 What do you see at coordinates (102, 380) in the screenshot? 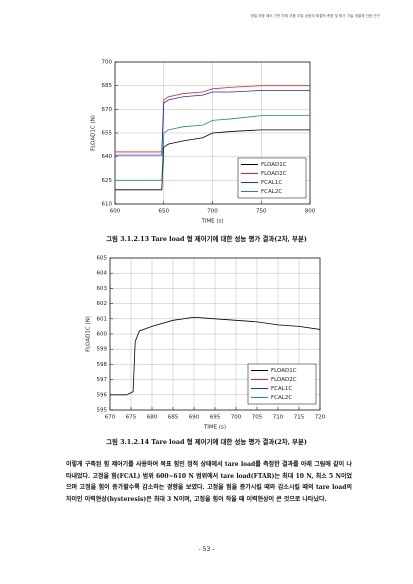
I see `y-tick-label: 597` at bounding box center [102, 380].